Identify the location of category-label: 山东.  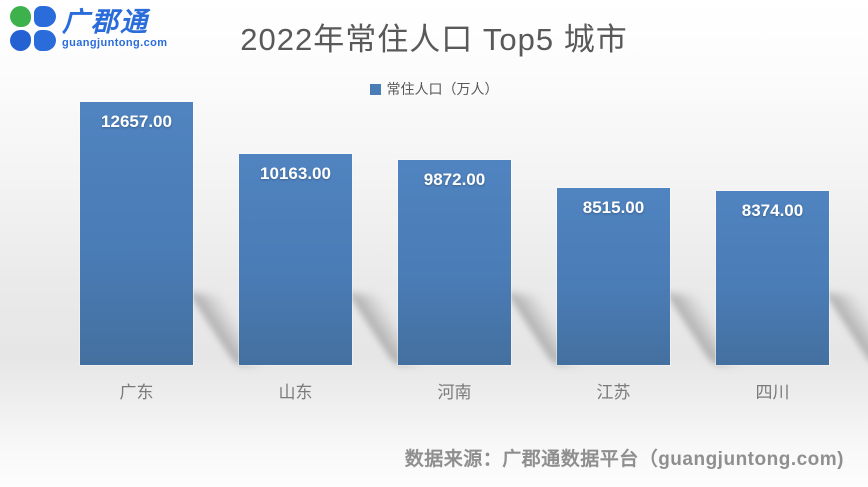
(295, 392).